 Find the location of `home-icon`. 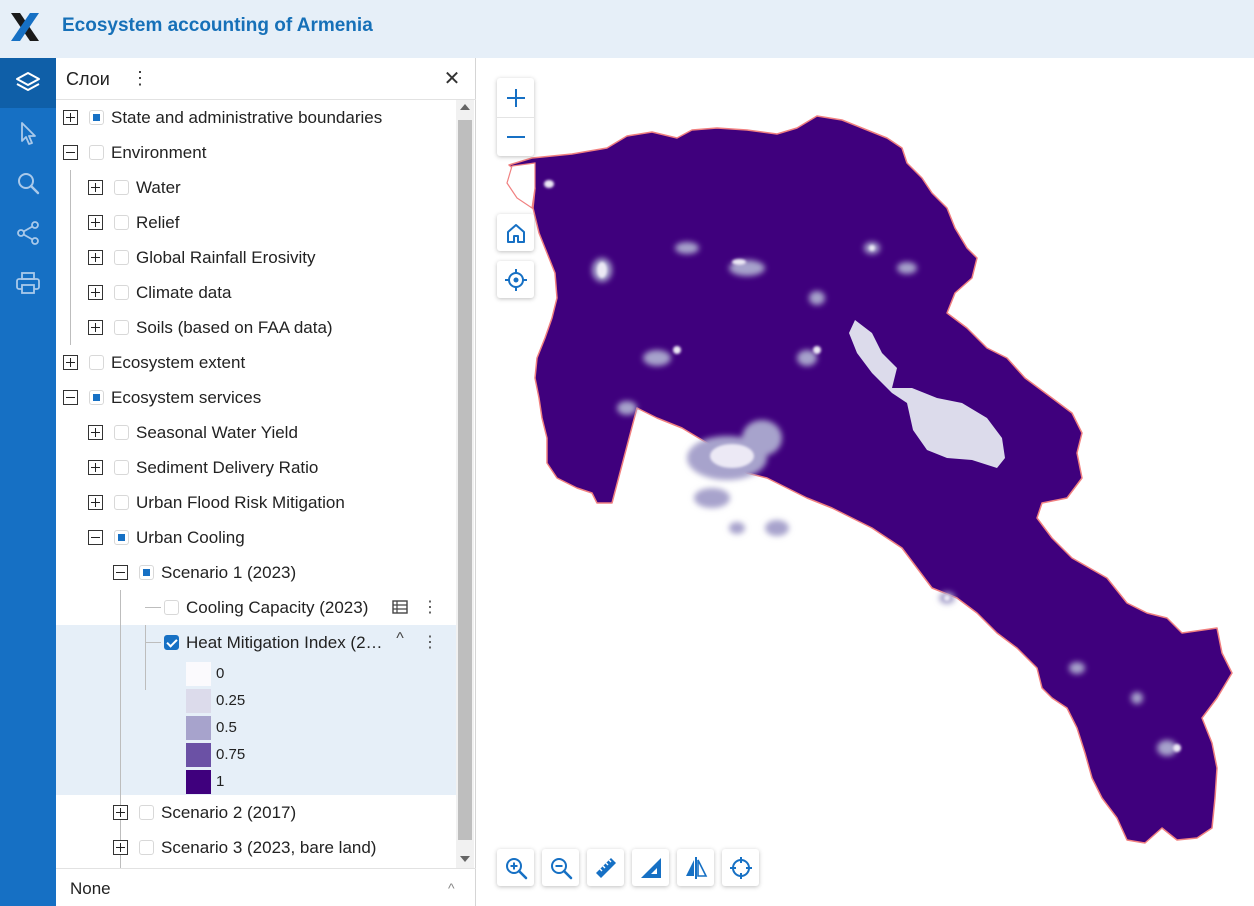

home-icon is located at coordinates (515, 233).